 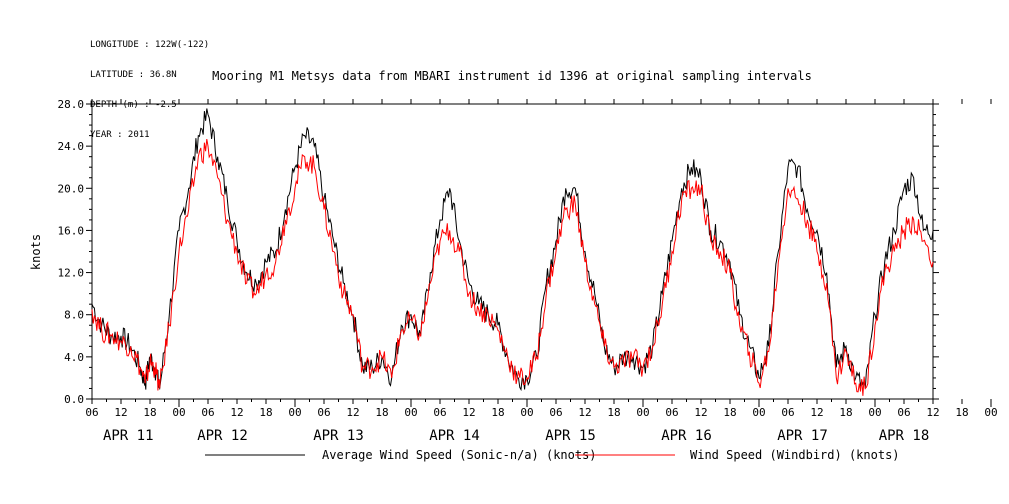 What do you see at coordinates (133, 105) in the screenshot?
I see `depth-text: DEPTH (m) : -2.5` at bounding box center [133, 105].